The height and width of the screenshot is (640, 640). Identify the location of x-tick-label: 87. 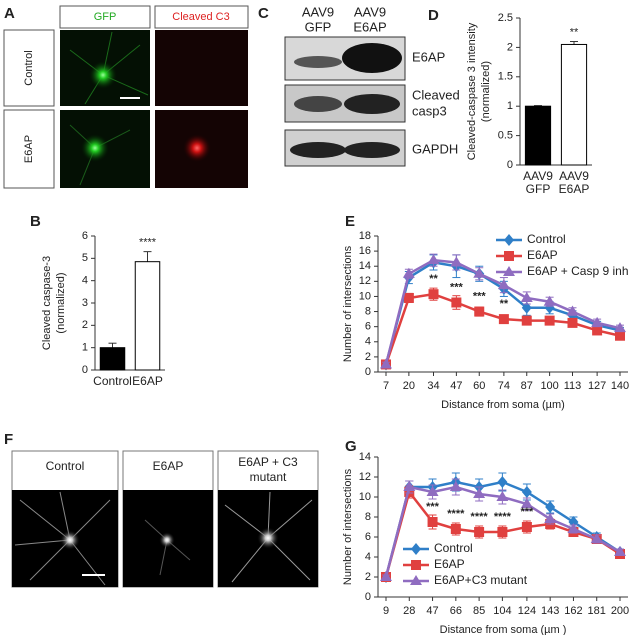
(527, 386).